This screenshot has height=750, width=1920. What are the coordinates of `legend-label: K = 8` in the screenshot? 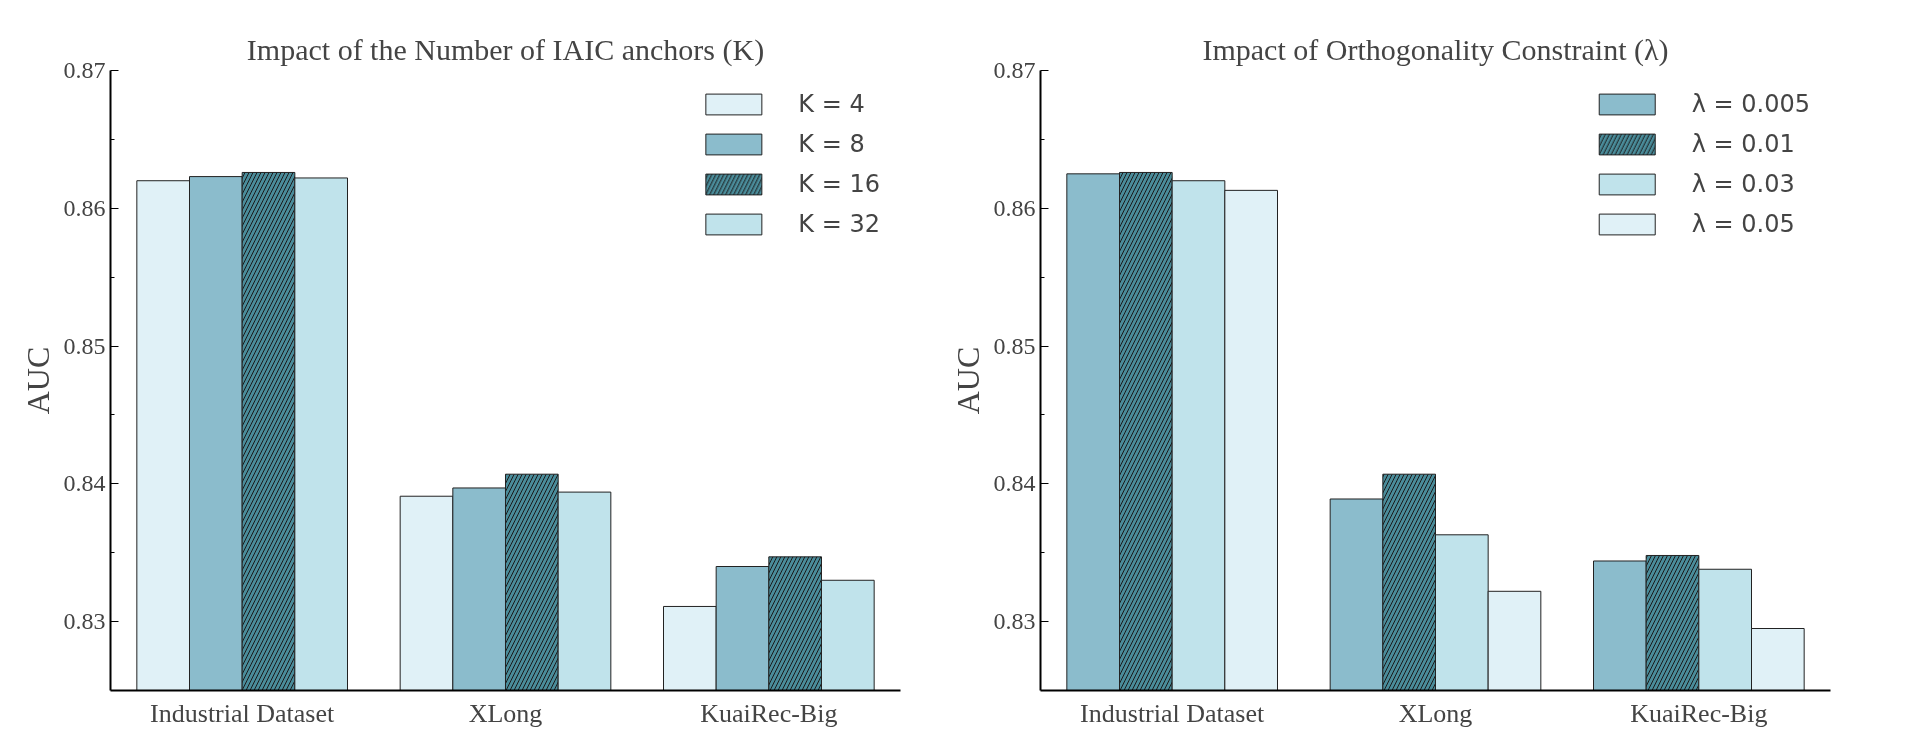 It's located at (831, 144).